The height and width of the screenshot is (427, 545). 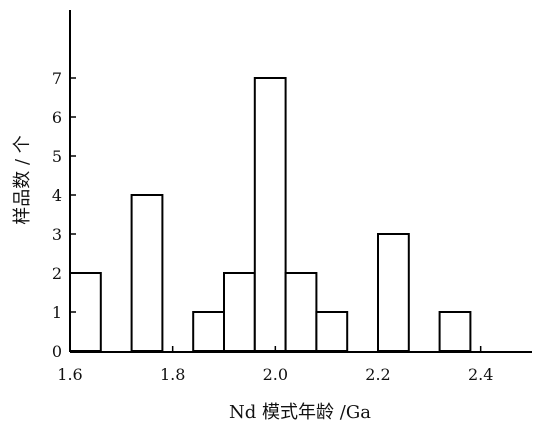 I want to click on y-tick-label-2: 2, so click(x=57, y=273).